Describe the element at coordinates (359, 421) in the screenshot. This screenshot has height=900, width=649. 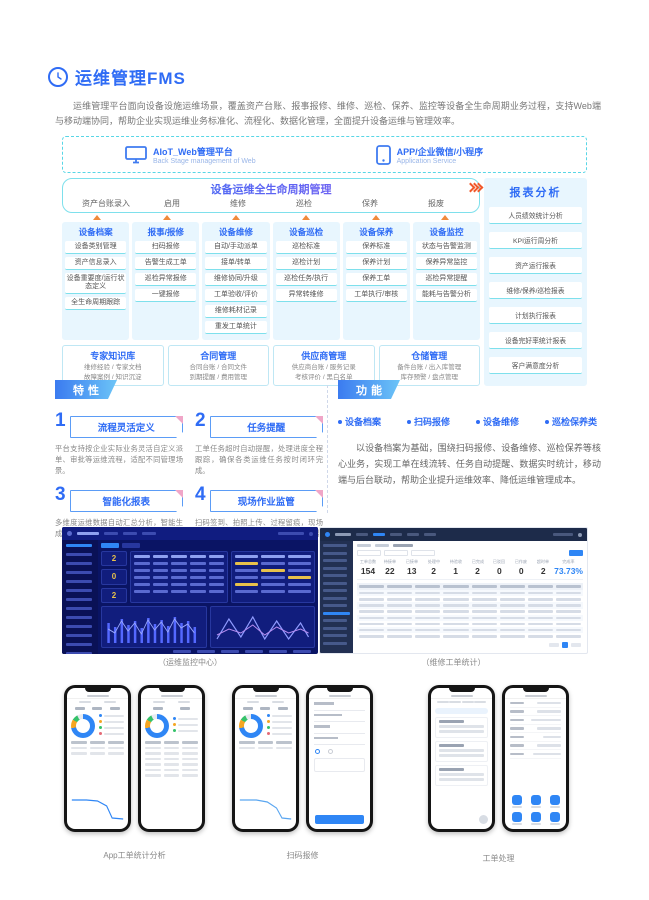
I see `bullet-item: 设备档案` at that location.